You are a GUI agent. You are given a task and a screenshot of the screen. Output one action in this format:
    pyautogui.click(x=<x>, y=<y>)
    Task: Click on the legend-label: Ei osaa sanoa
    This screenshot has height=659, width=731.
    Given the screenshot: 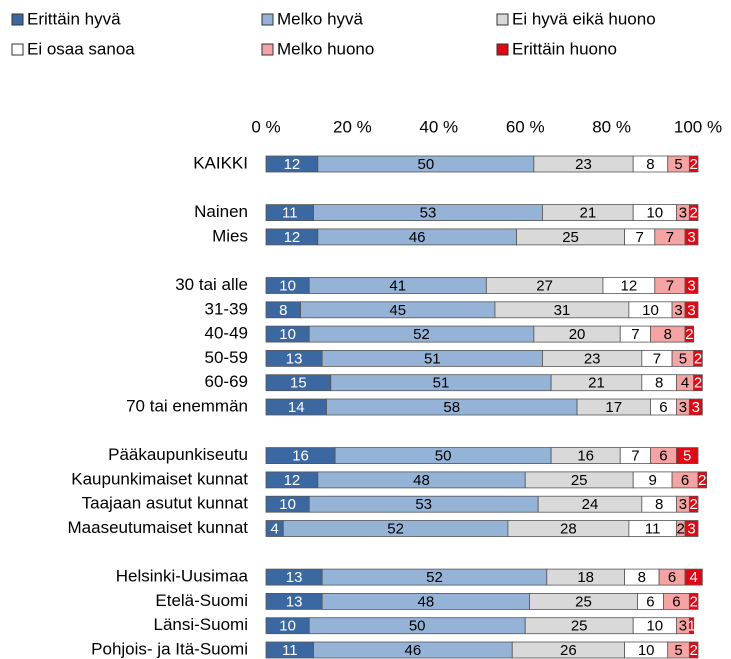 What is the action you would take?
    pyautogui.click(x=81, y=48)
    